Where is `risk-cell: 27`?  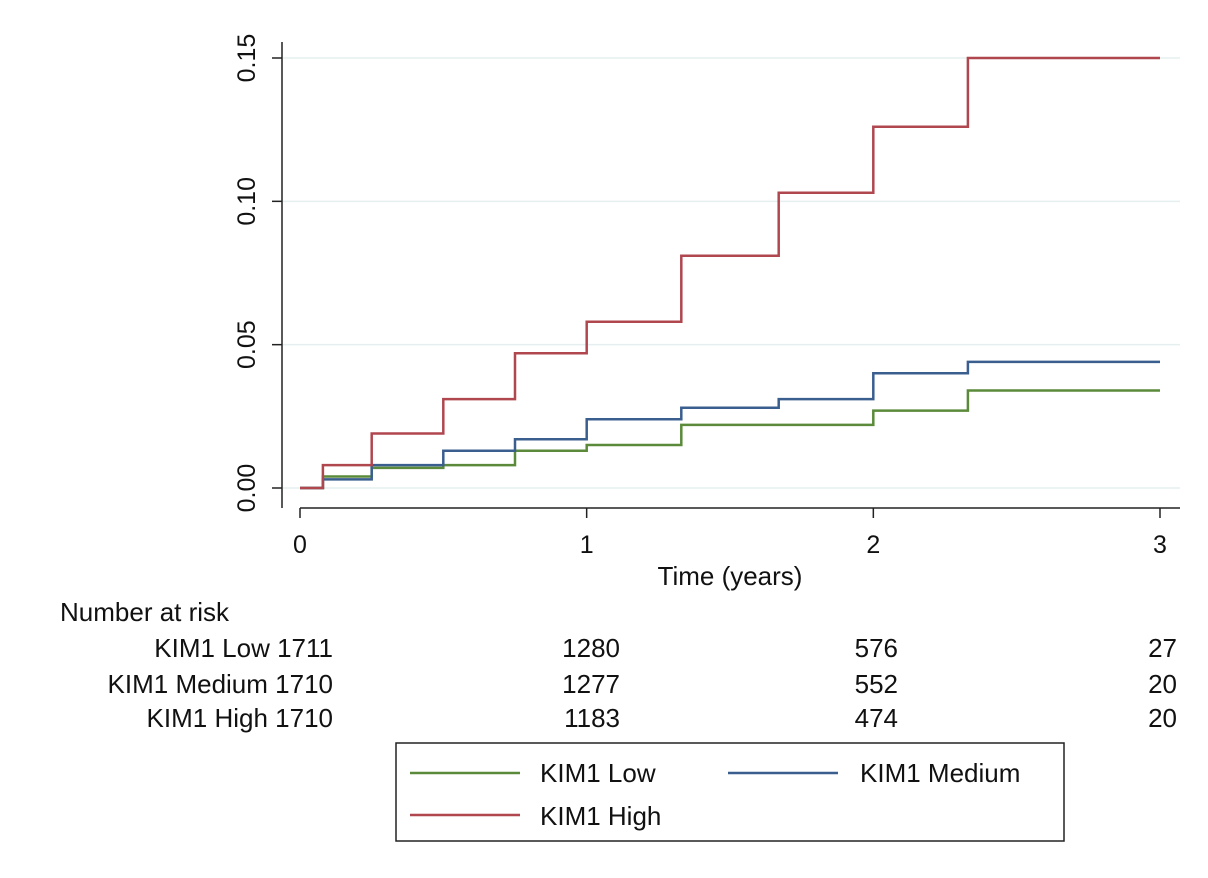
risk-cell: 27 is located at coordinates (1162, 648).